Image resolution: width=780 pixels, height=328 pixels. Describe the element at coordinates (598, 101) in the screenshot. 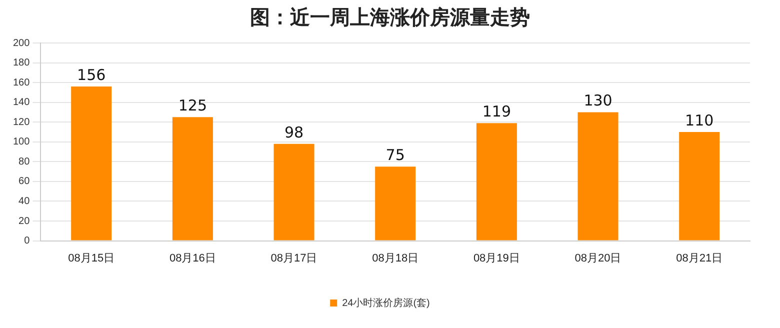

I see `data-label: 130` at that location.